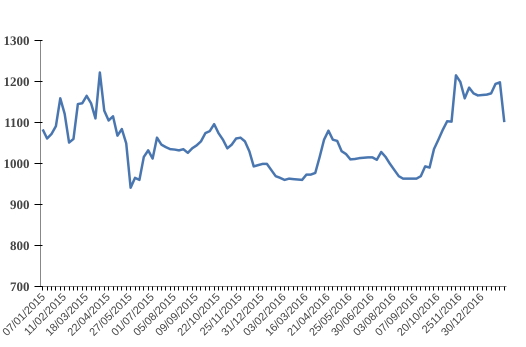 The height and width of the screenshot is (347, 526). Describe the element at coordinates (20, 245) in the screenshot. I see `y-tick-label: 800` at that location.